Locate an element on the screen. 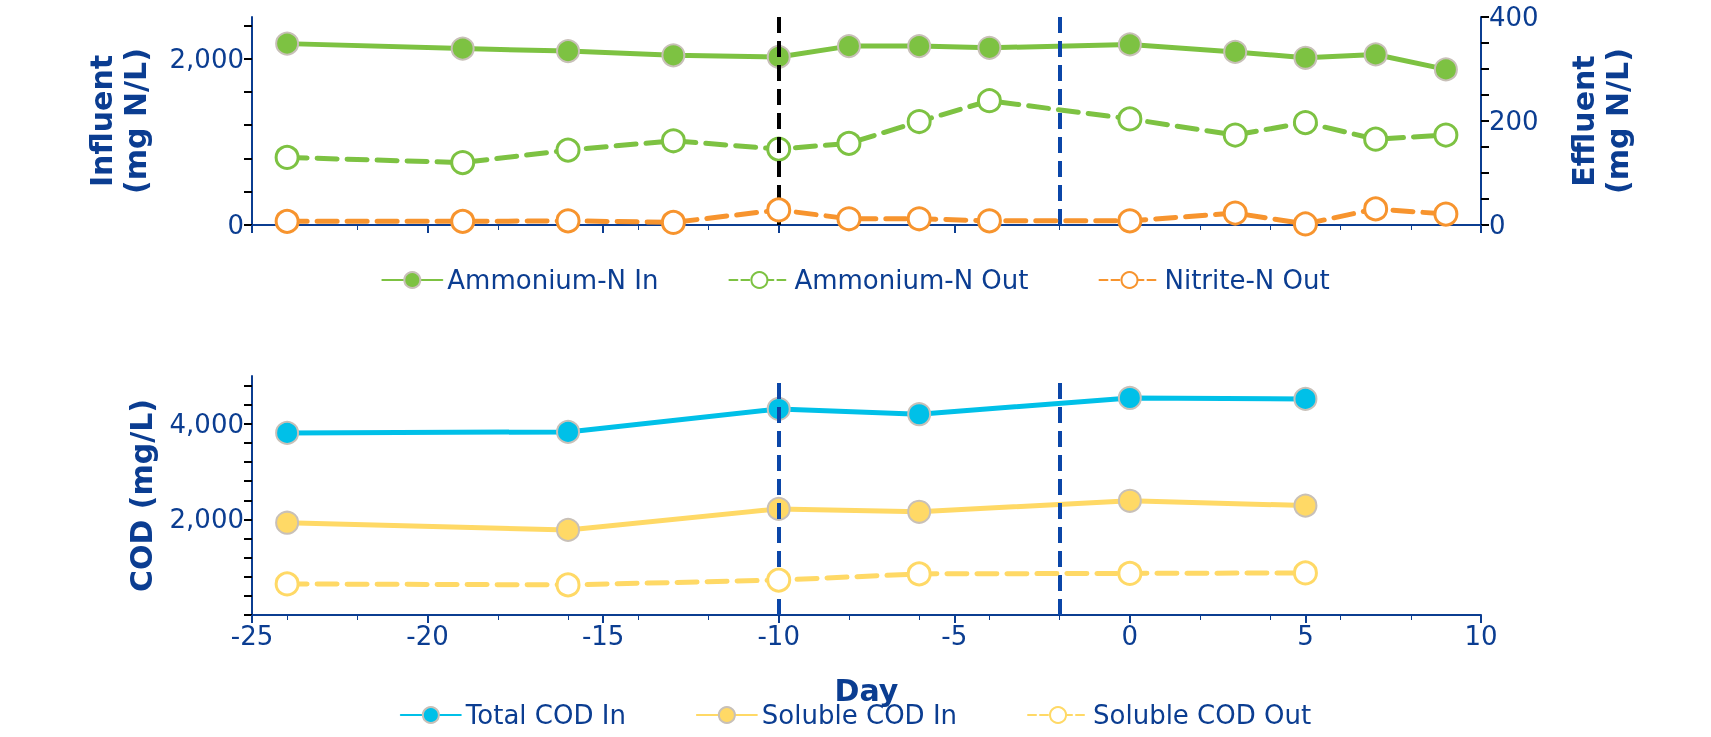 Image resolution: width=1711 pixels, height=737 pixels. y-tick-label: 4,000 is located at coordinates (206, 423).